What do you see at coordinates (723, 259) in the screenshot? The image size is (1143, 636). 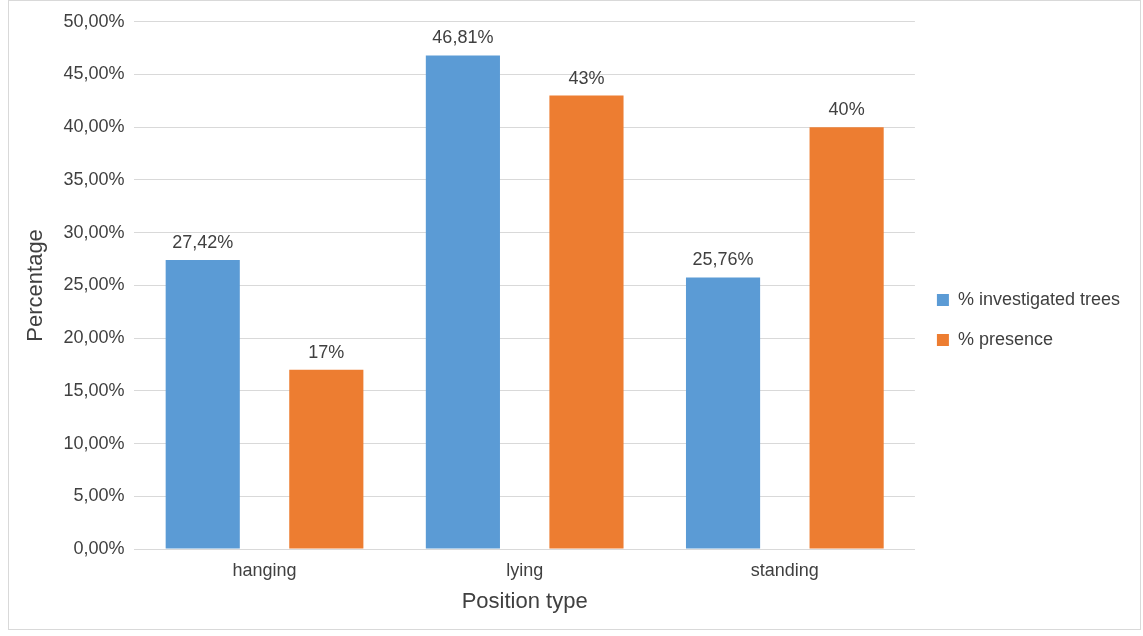 I see `data-label: 25,76%` at bounding box center [723, 259].